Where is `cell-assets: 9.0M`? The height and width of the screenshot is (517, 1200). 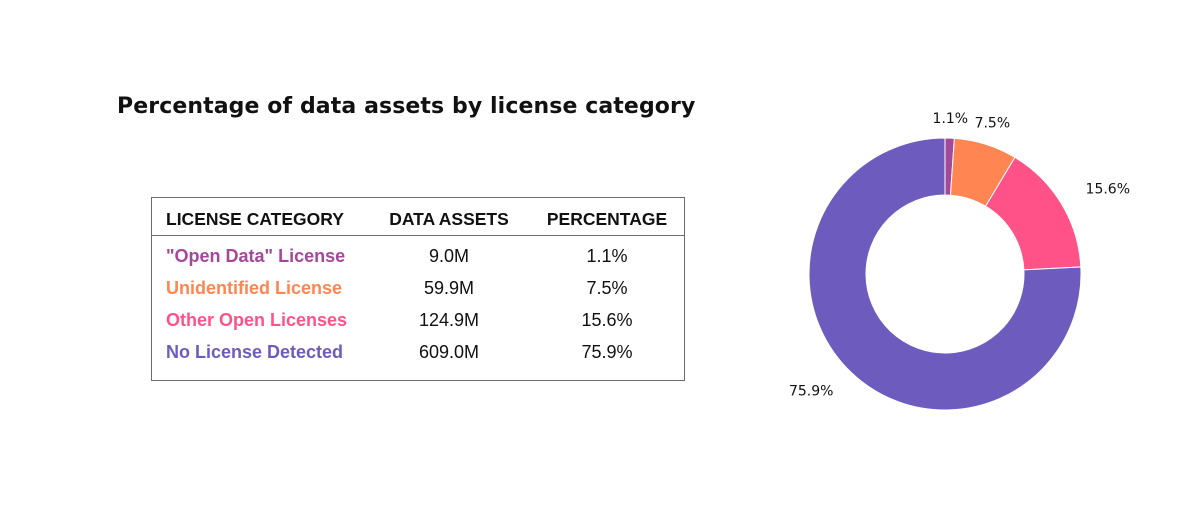
cell-assets: 9.0M is located at coordinates (449, 256).